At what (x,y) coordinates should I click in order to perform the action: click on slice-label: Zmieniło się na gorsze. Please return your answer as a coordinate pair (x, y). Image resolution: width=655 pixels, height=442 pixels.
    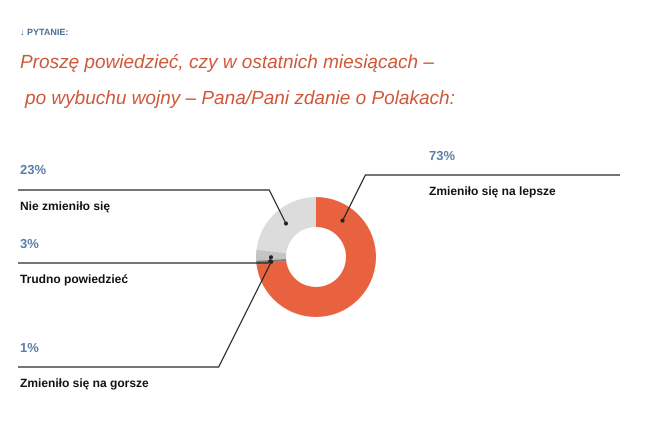
    Looking at the image, I should click on (85, 383).